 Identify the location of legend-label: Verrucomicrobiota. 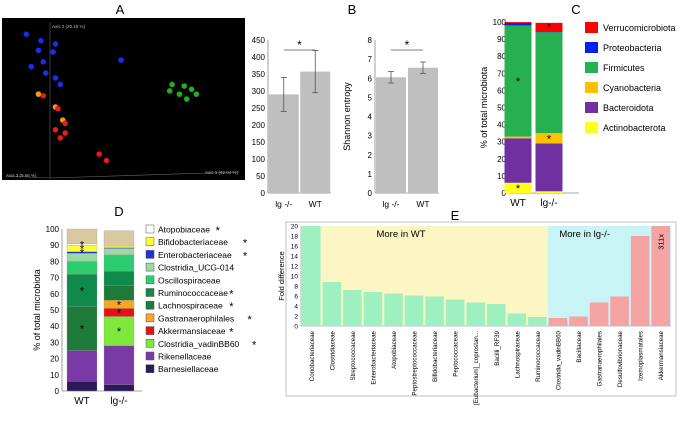
(639, 28).